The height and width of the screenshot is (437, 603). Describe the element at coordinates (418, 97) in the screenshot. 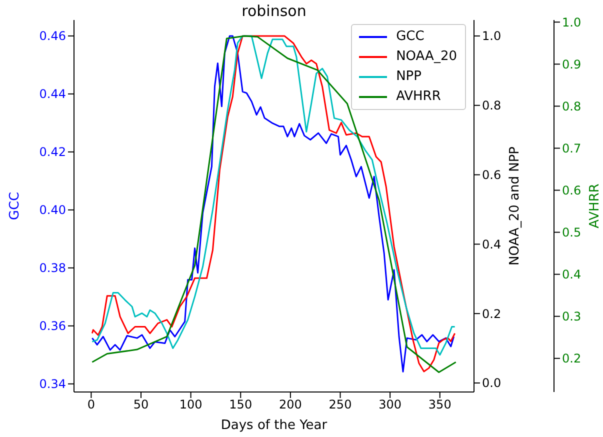

I see `legend-label: AVHRR` at that location.